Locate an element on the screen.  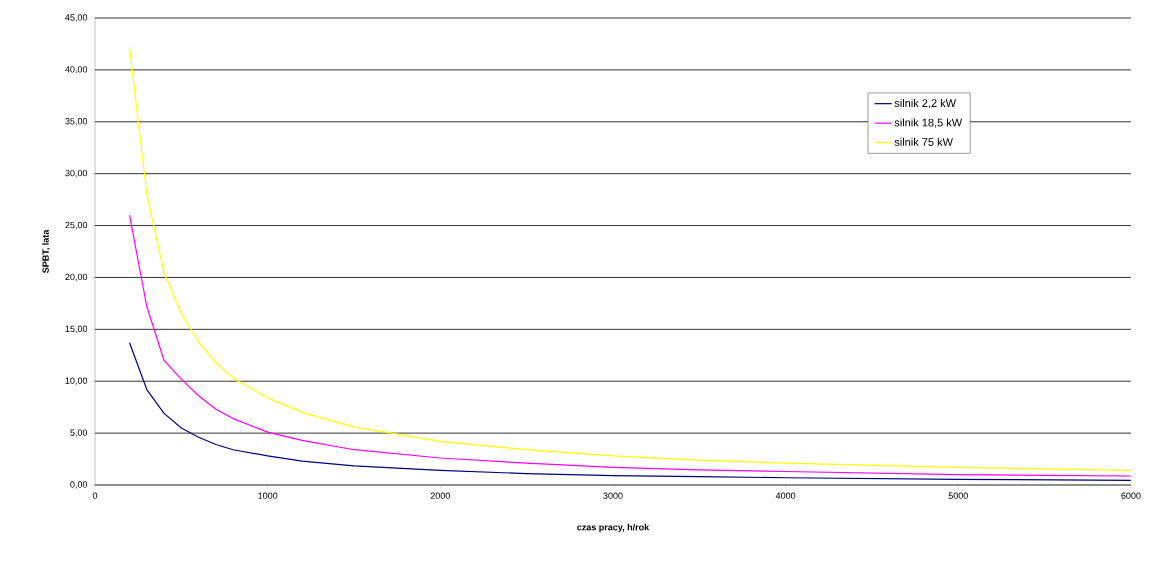
x-tick-label: 0 is located at coordinates (95, 495).